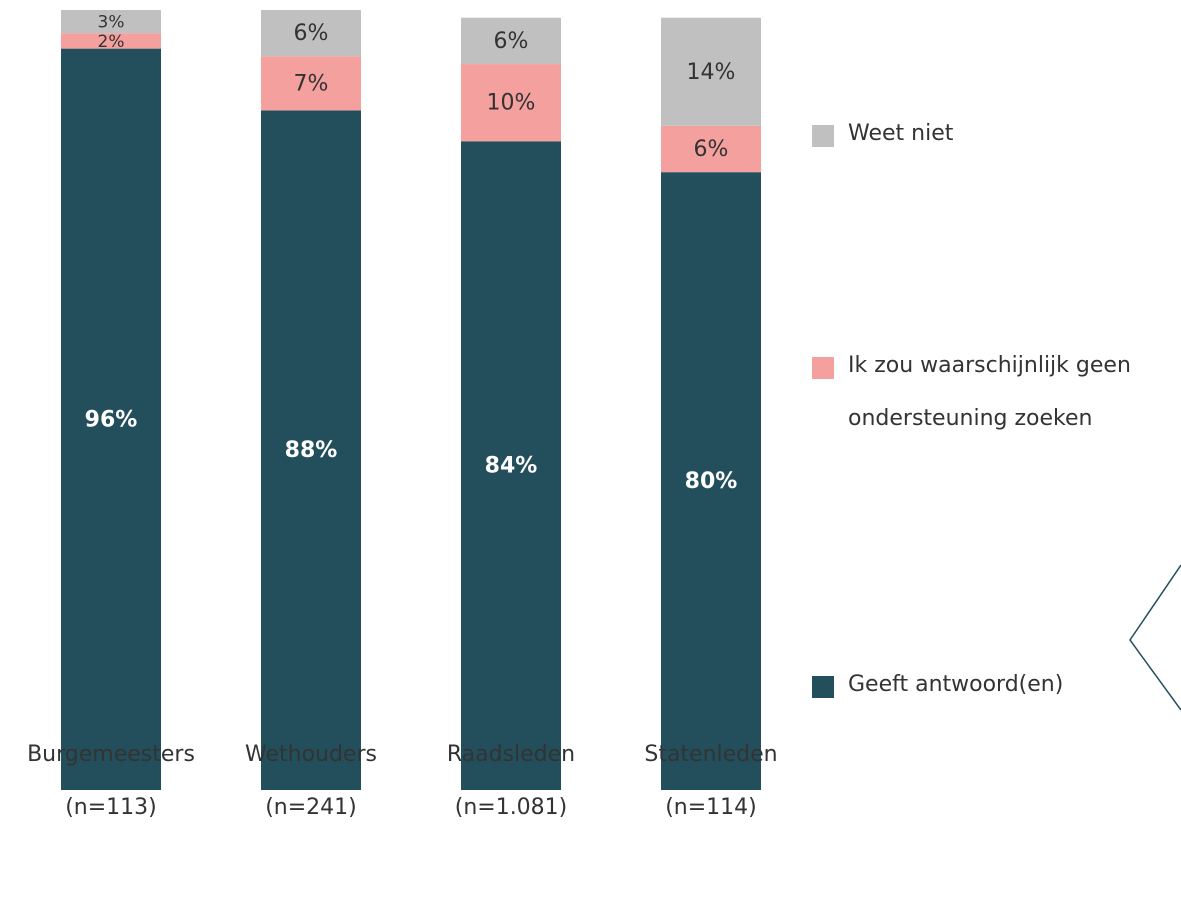 This screenshot has height=907, width=1181. What do you see at coordinates (311, 754) in the screenshot?
I see `x-tick-label: Wethouders` at bounding box center [311, 754].